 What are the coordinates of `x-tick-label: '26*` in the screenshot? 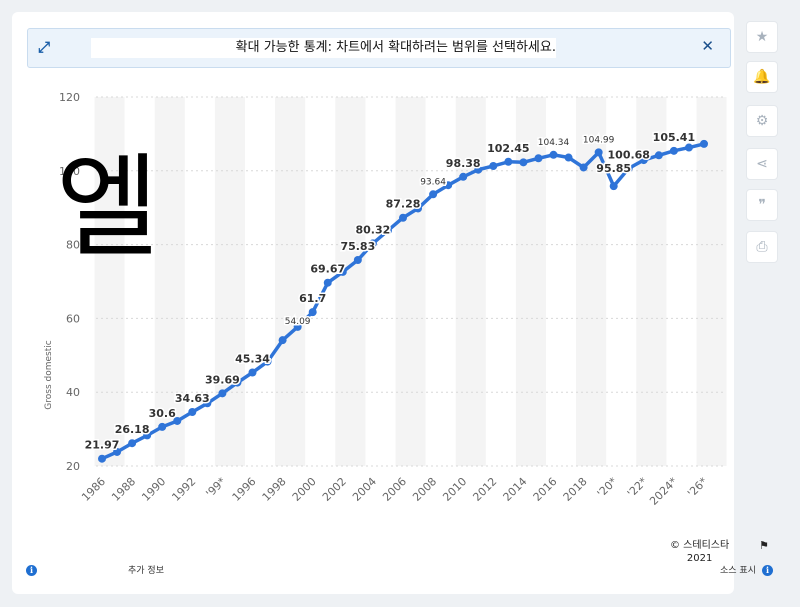 It's located at (697, 487).